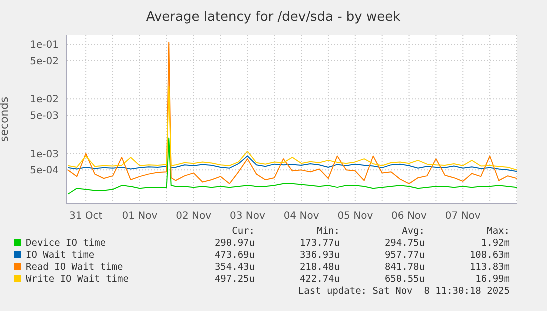 Image resolution: width=547 pixels, height=311 pixels. I want to click on text: Last update: Sat Nov 8 11:30:18 2025, so click(404, 291).